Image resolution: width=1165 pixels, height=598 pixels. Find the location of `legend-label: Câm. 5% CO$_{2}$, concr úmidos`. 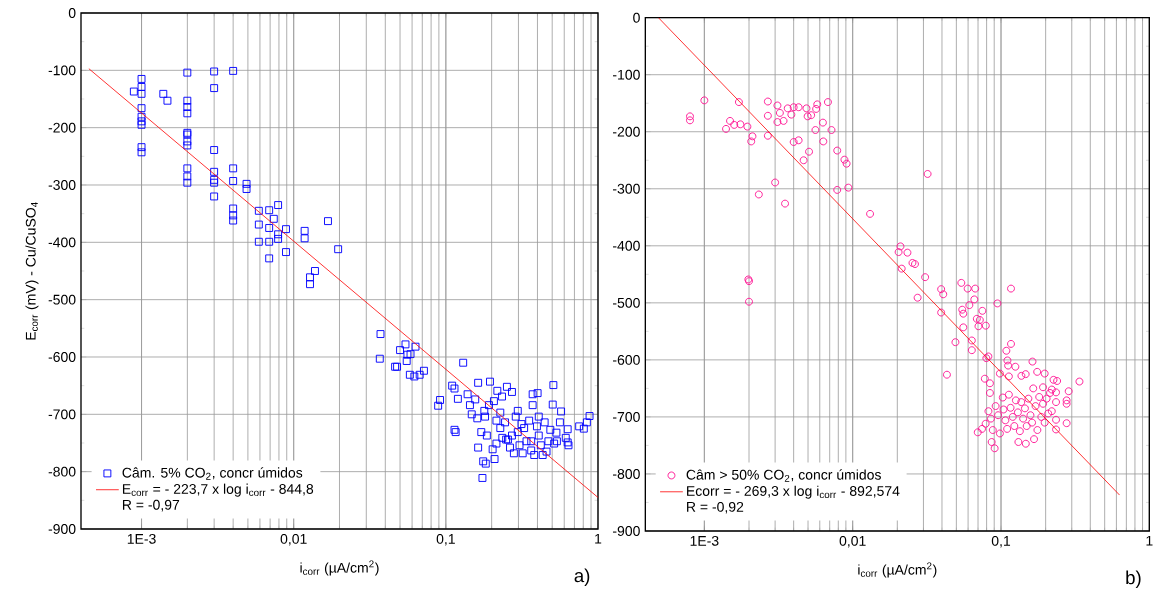

legend-label: Câm. 5% CO$_{2}$, concr úmidos is located at coordinates (212, 473).